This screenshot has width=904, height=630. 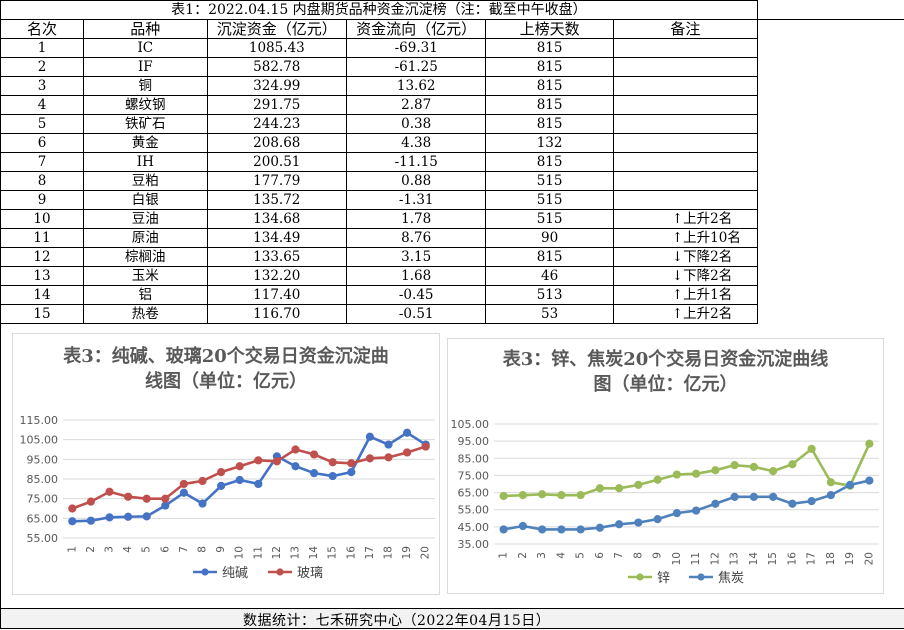 I want to click on cell-rank: 10, so click(x=42, y=219).